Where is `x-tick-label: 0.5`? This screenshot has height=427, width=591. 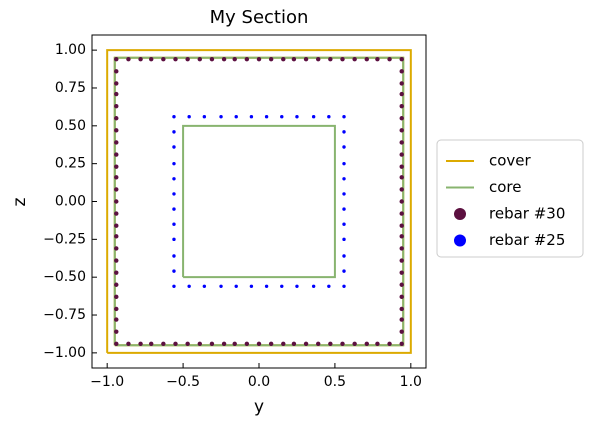
x-tick-label: 0.5 is located at coordinates (335, 382).